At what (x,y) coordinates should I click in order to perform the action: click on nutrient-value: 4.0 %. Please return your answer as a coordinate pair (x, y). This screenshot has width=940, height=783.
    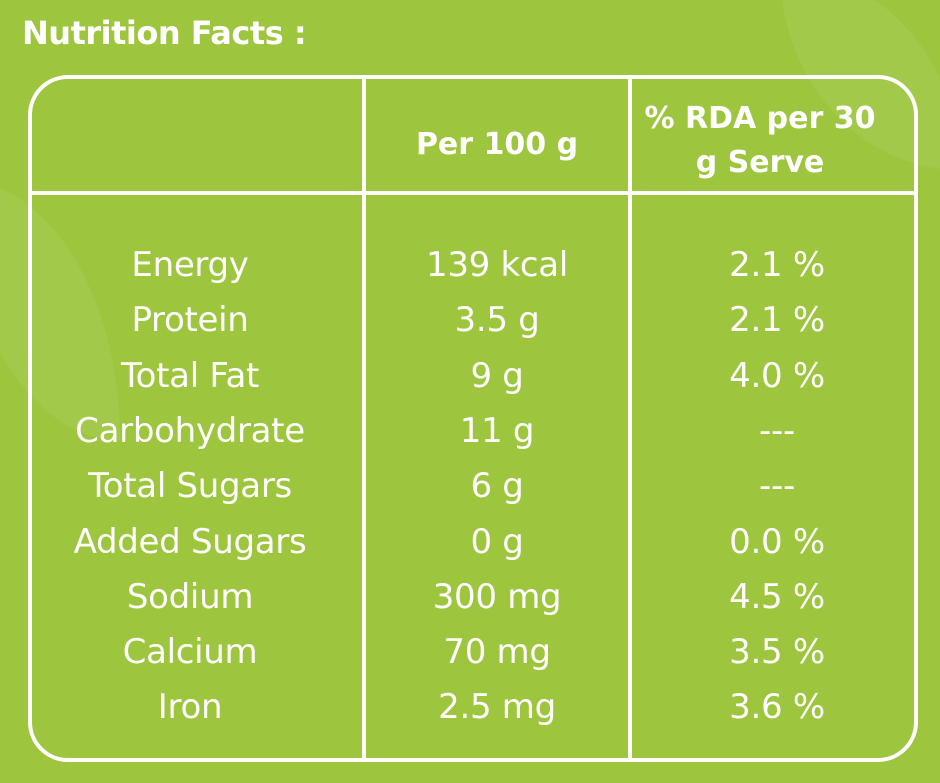
    Looking at the image, I should click on (777, 375).